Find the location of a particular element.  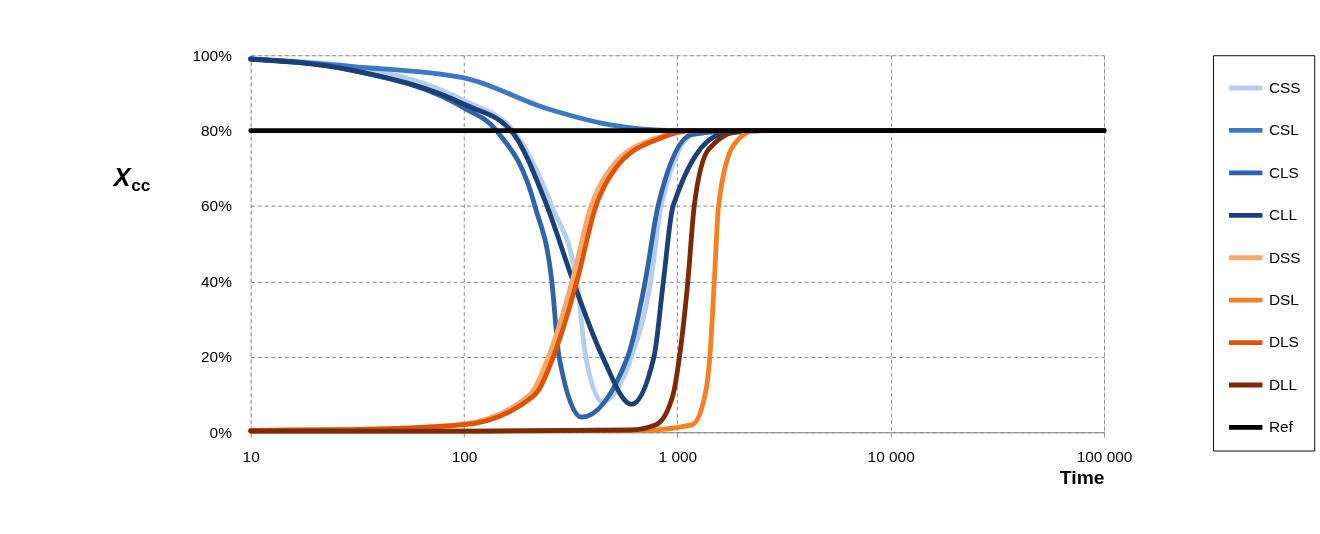

x-tick-label: 10 000 is located at coordinates (891, 456).